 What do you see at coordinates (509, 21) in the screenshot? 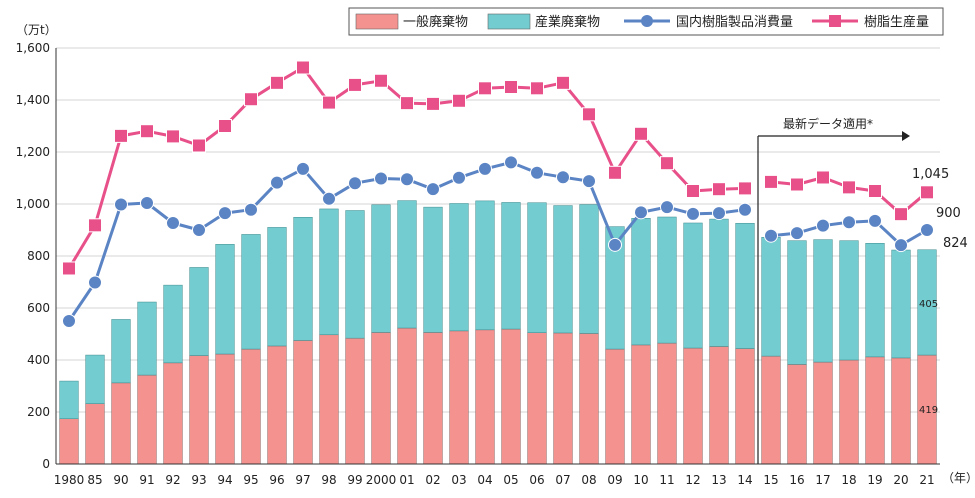
I see `legend-swatch-industrial-waste` at bounding box center [509, 21].